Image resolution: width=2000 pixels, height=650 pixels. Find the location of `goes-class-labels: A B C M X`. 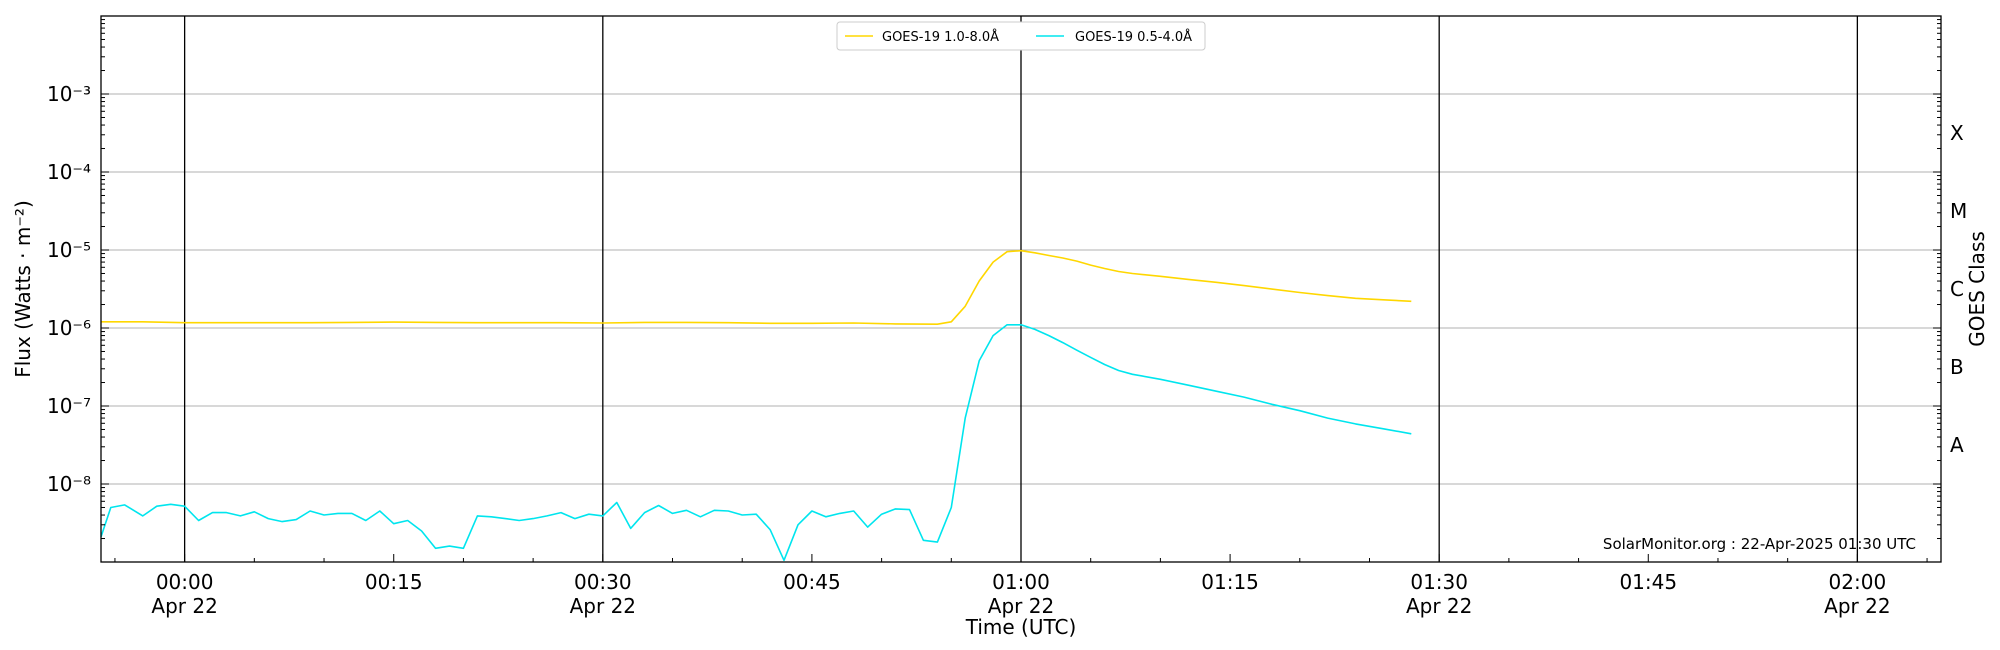

goes-class-labels: A B C M X is located at coordinates (1958, 289).